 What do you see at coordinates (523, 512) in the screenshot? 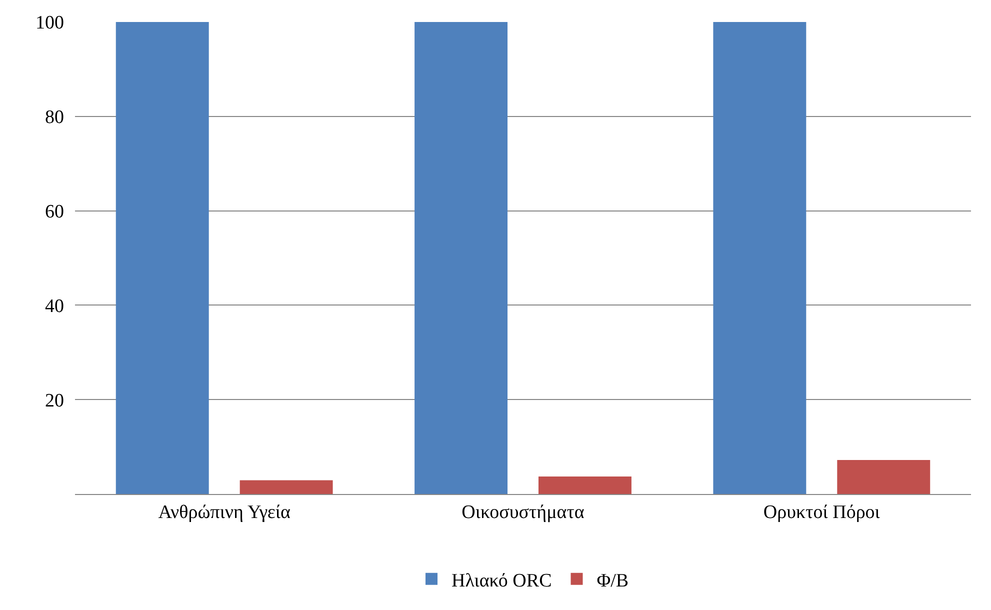
I see `x-tick-label: Οικοσυστήματα` at bounding box center [523, 512].